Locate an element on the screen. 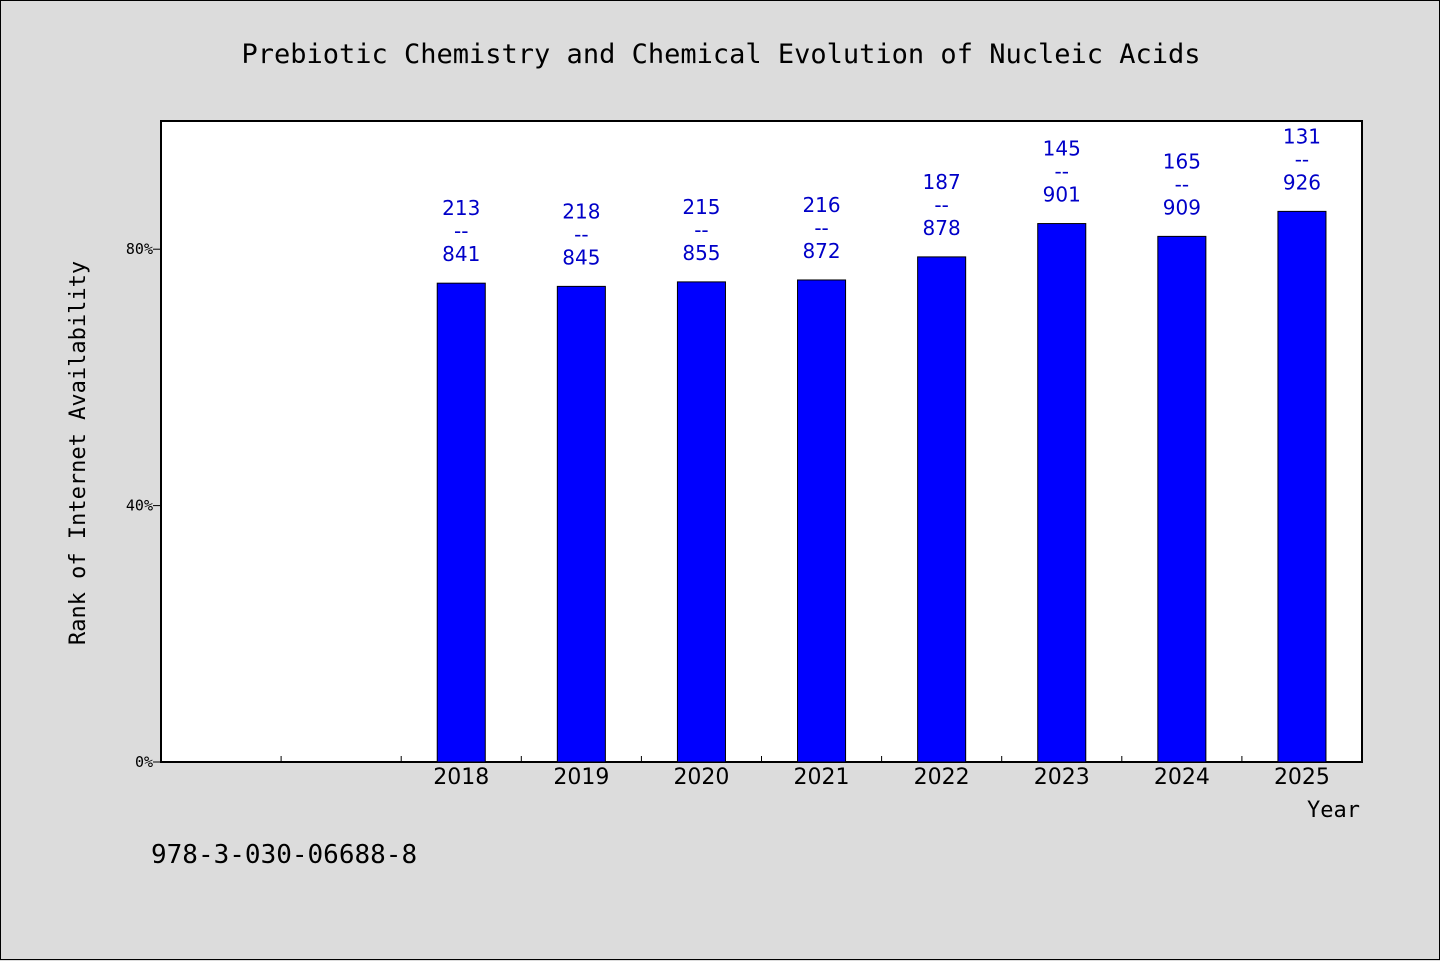  bar-2024 is located at coordinates (1182, 499).